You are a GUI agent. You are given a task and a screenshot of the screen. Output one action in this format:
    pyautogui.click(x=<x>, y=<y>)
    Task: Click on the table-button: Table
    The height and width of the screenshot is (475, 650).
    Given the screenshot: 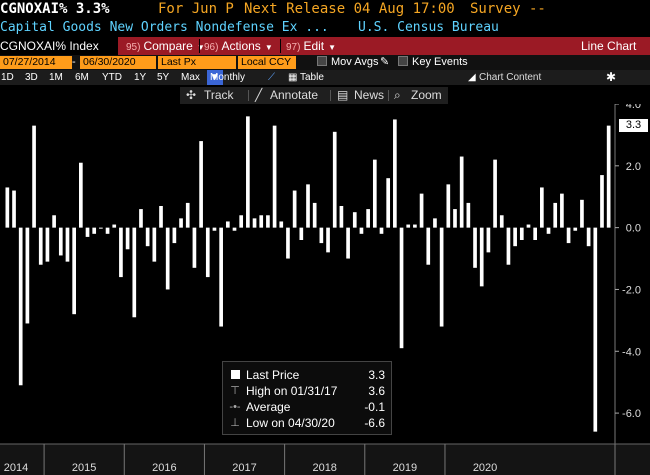 What is the action you would take?
    pyautogui.click(x=312, y=77)
    